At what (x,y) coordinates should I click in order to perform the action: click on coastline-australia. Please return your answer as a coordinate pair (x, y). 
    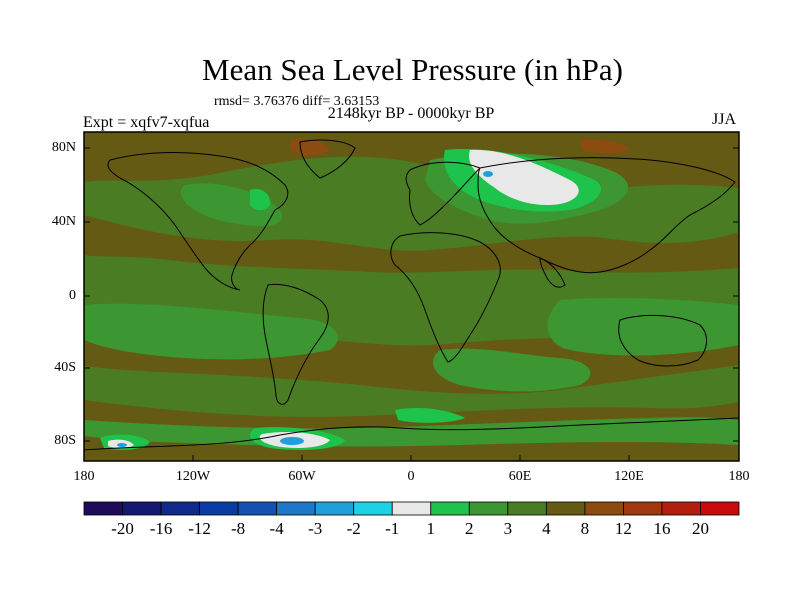
    Looking at the image, I should click on (662, 340).